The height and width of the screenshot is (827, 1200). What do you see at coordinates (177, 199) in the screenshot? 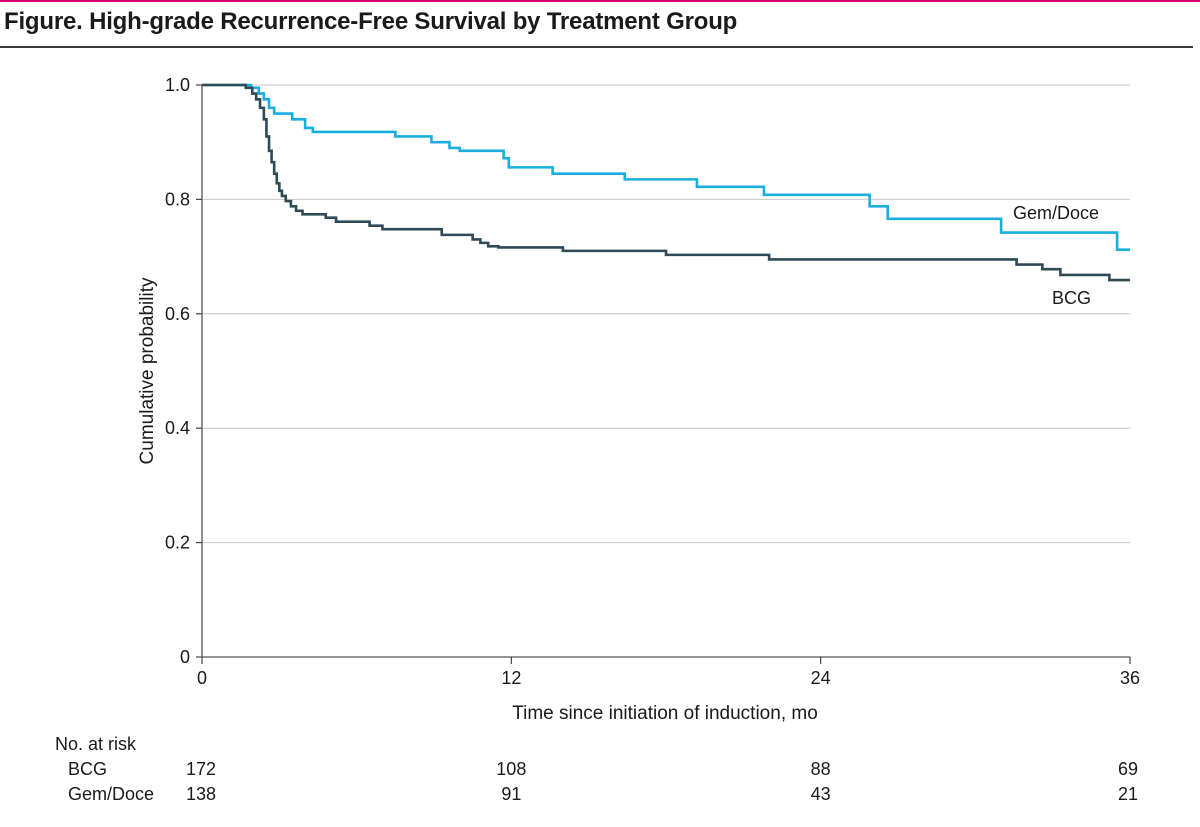
I see `y-tick-label: 0.8` at bounding box center [177, 199].